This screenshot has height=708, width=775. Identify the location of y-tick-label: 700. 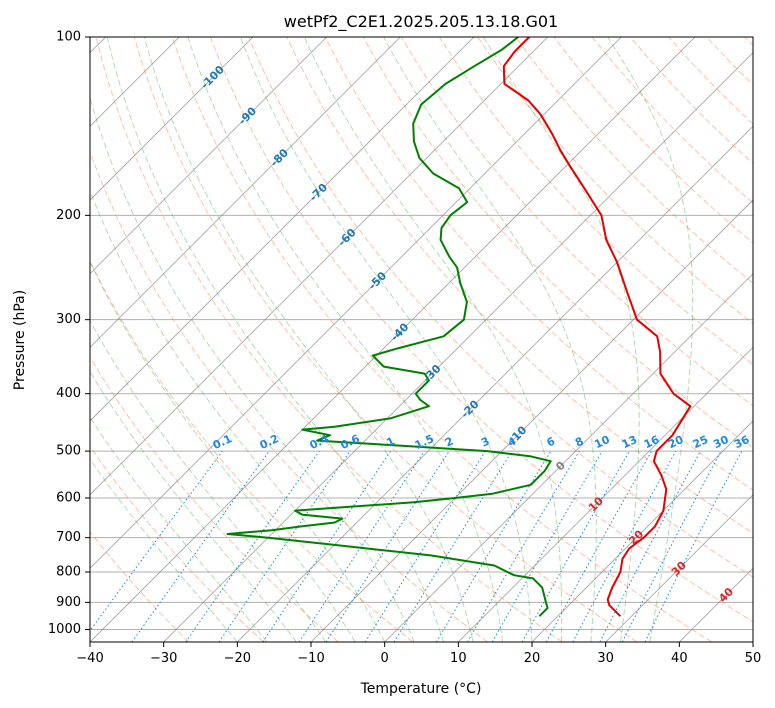
(68, 537).